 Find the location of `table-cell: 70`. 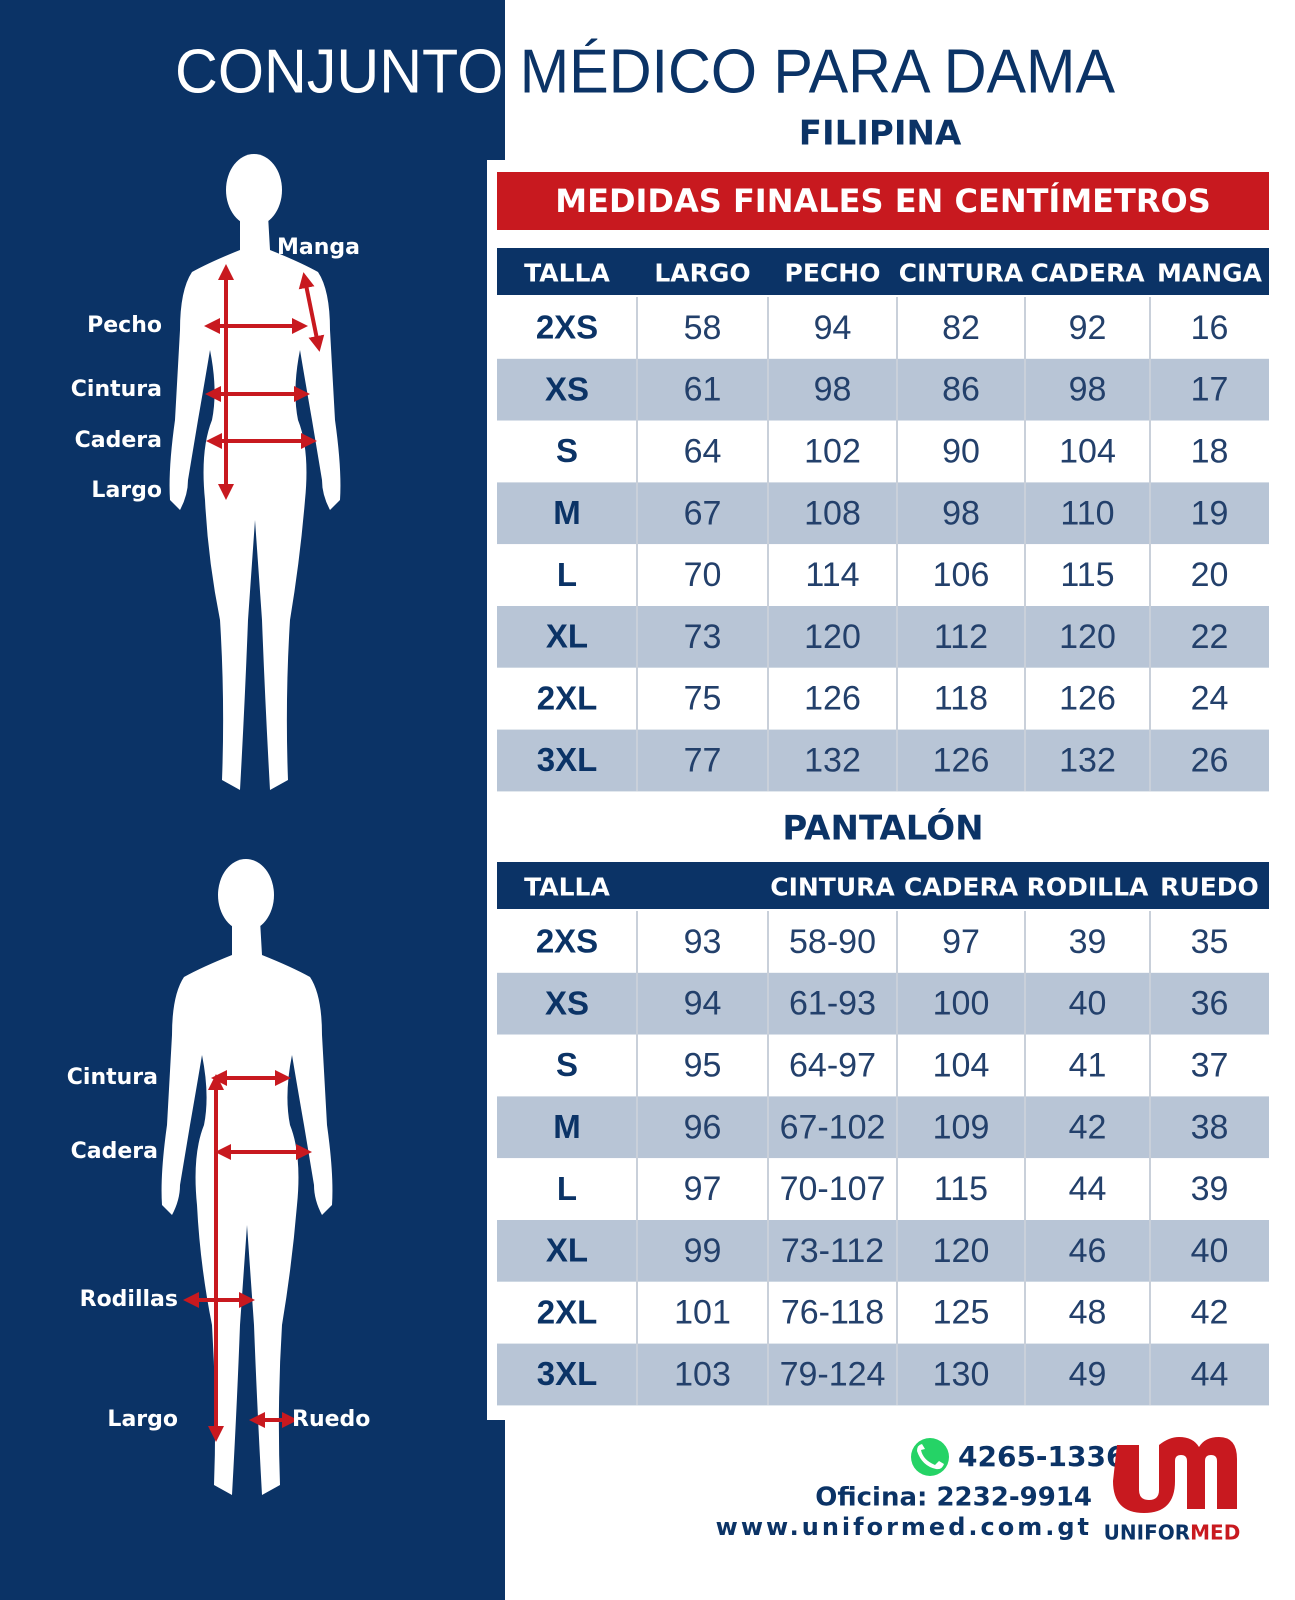

table-cell: 70 is located at coordinates (703, 575).